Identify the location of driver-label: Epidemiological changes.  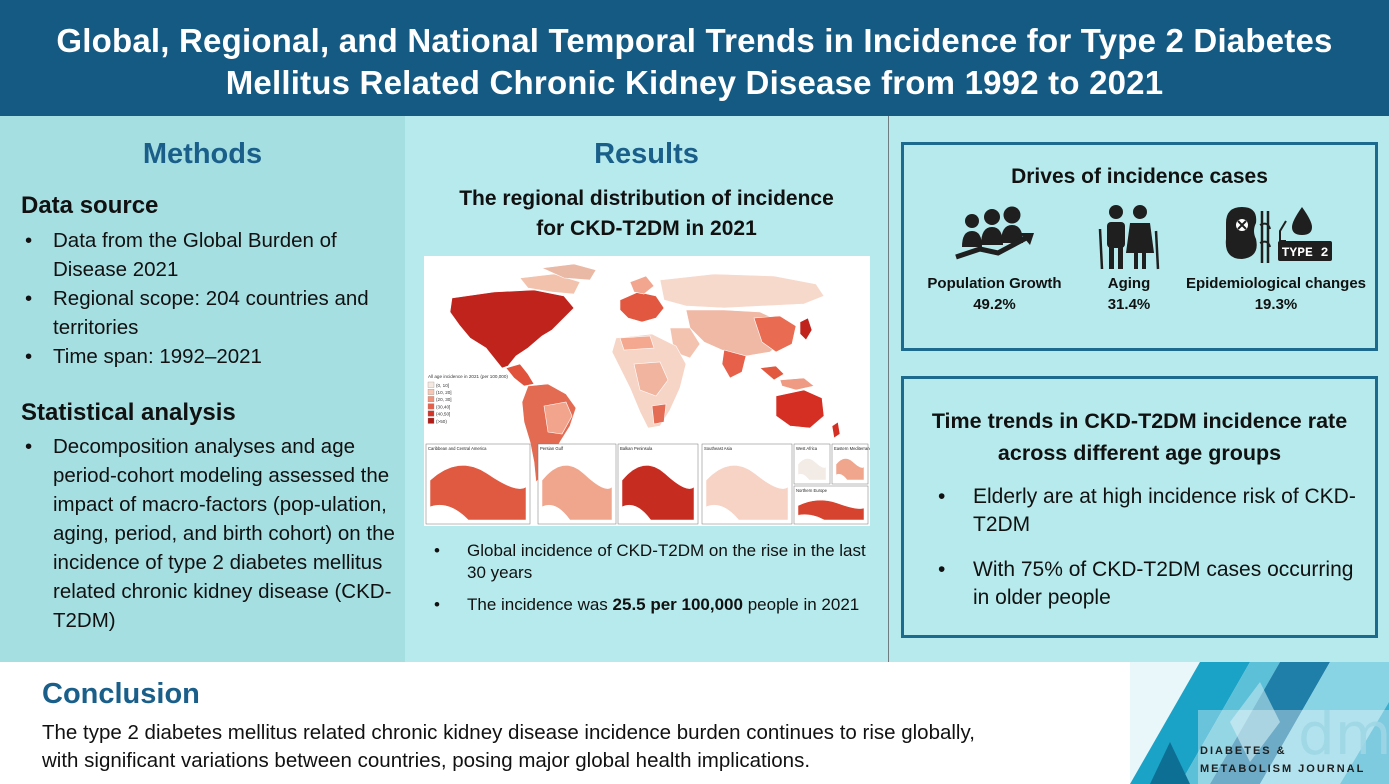
(1276, 283).